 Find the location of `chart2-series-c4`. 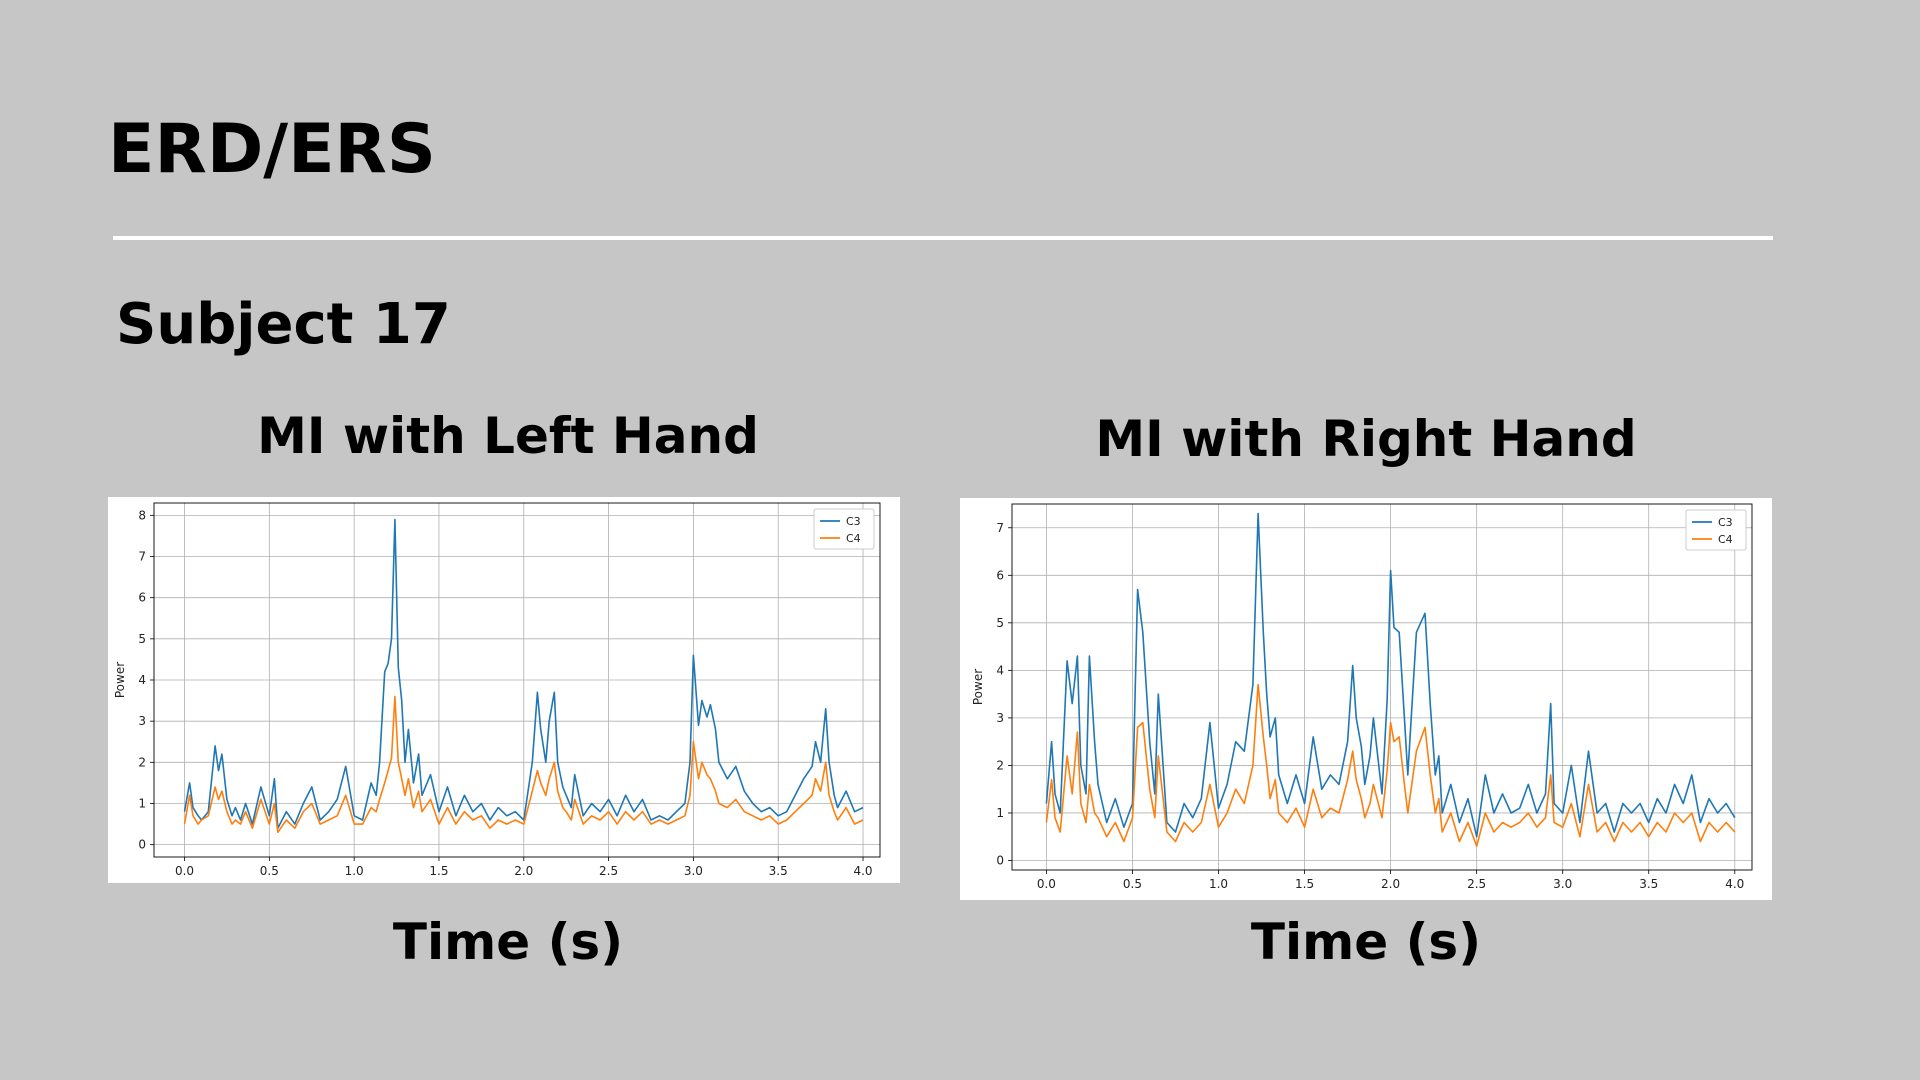

chart2-series-c4 is located at coordinates (1390, 765).